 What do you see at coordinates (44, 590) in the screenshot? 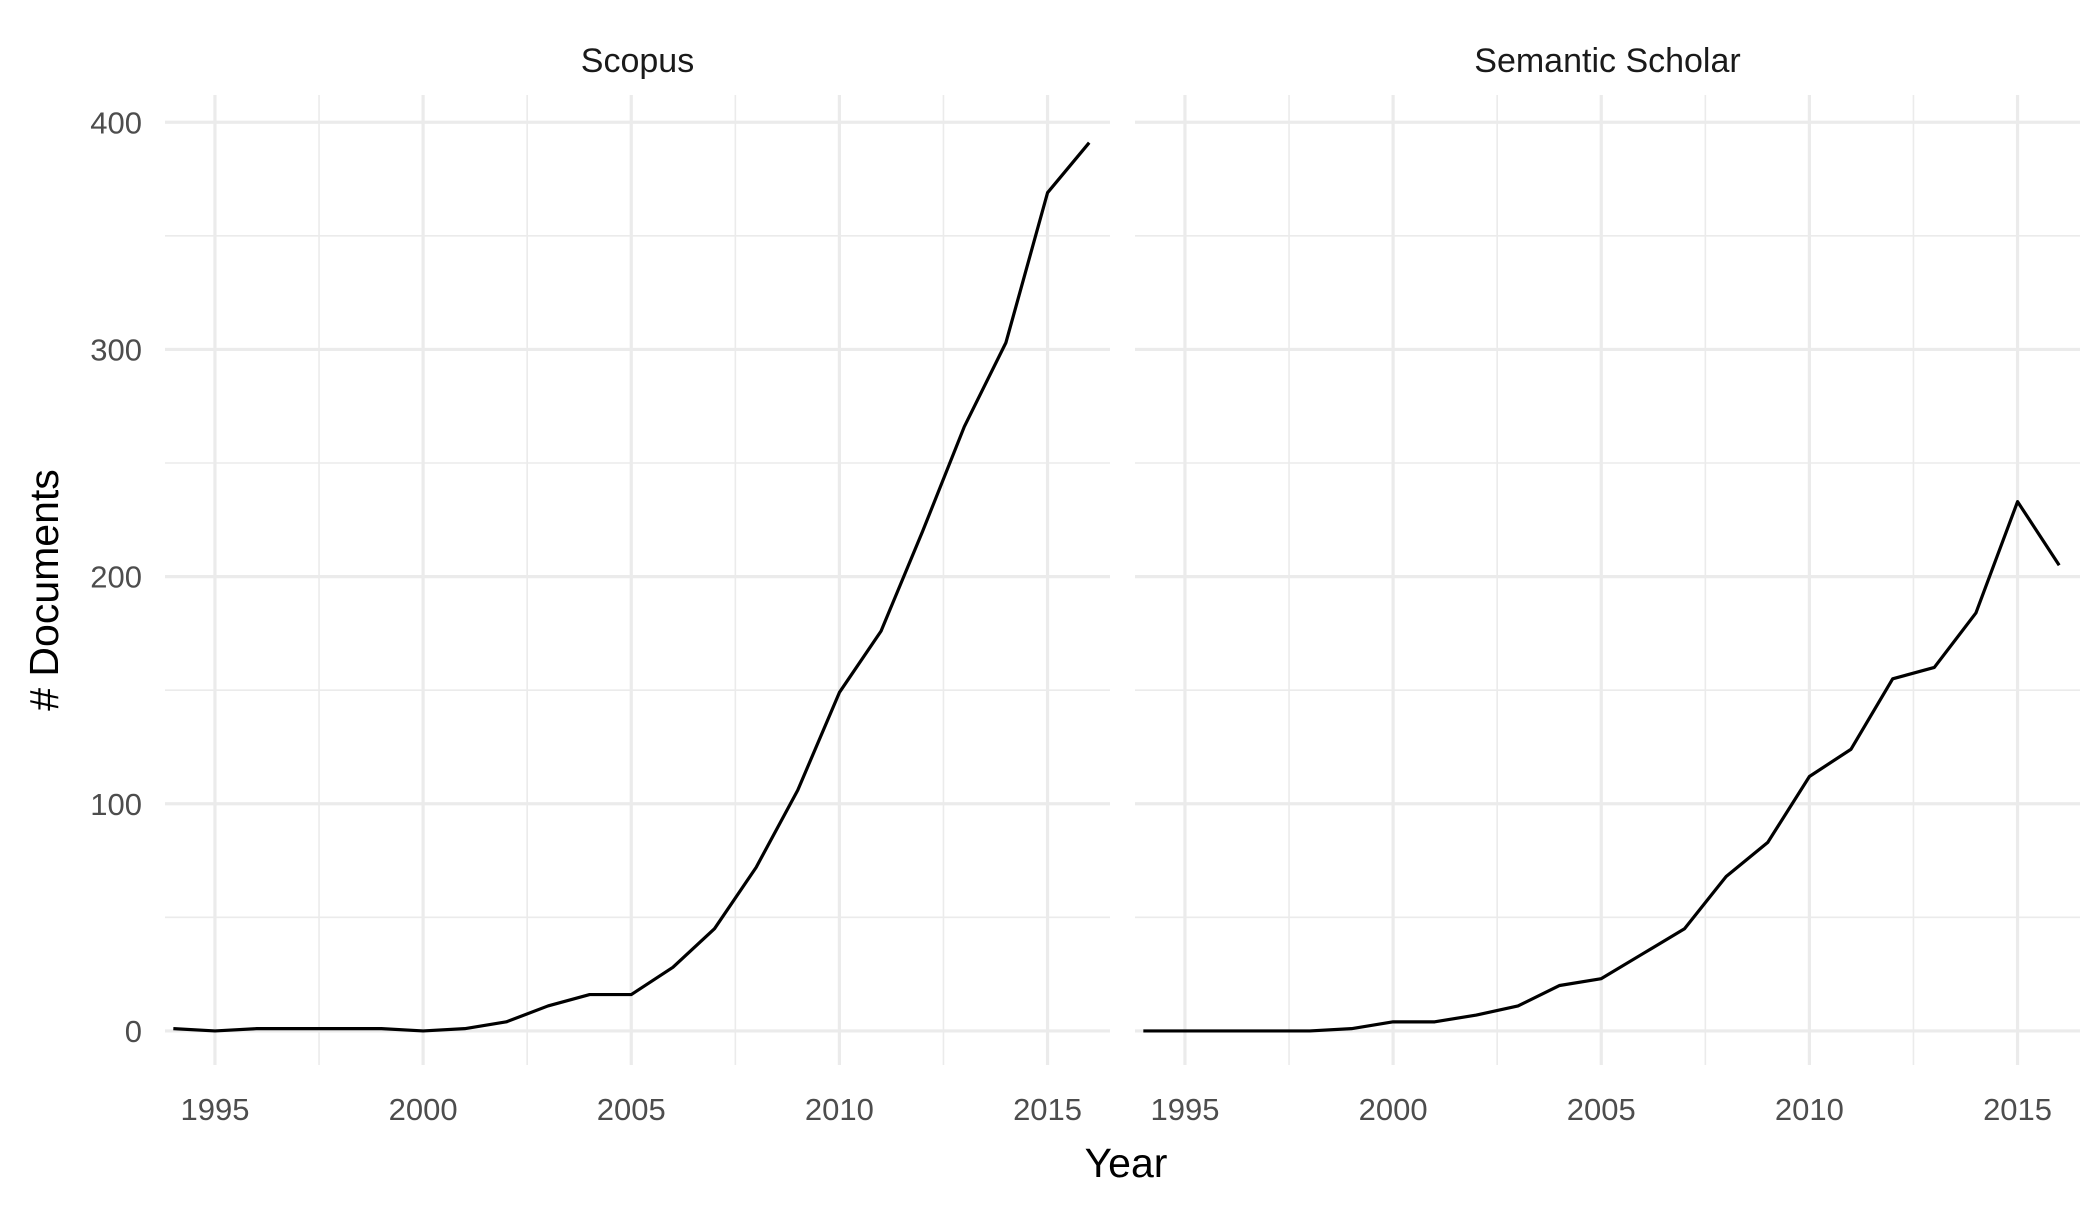
I see `y-axis-title: # Documents` at bounding box center [44, 590].